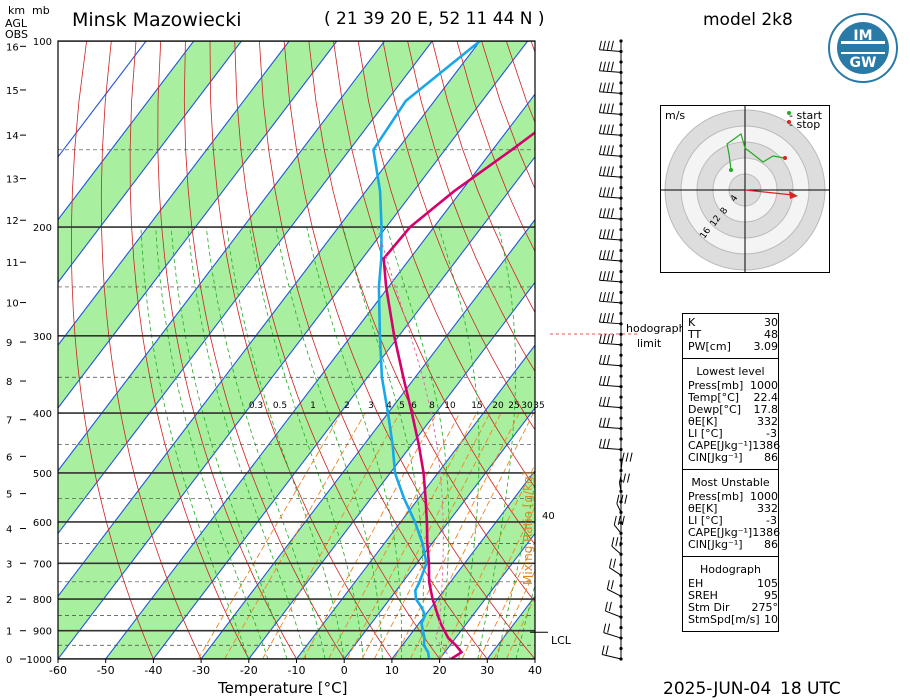  What do you see at coordinates (745, 189) in the screenshot?
I see `hodograph-panel: 4 8 12 16 m/s - start - stop` at bounding box center [745, 189].